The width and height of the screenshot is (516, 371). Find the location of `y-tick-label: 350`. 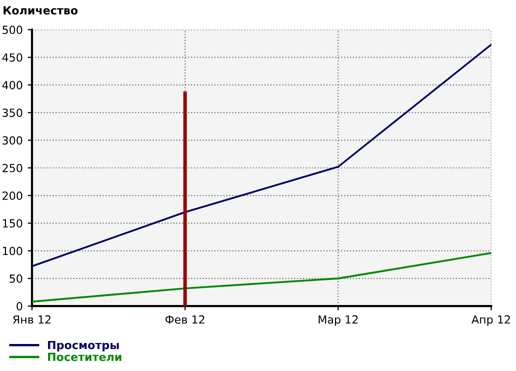

y-tick-label: 350 is located at coordinates (12, 112).